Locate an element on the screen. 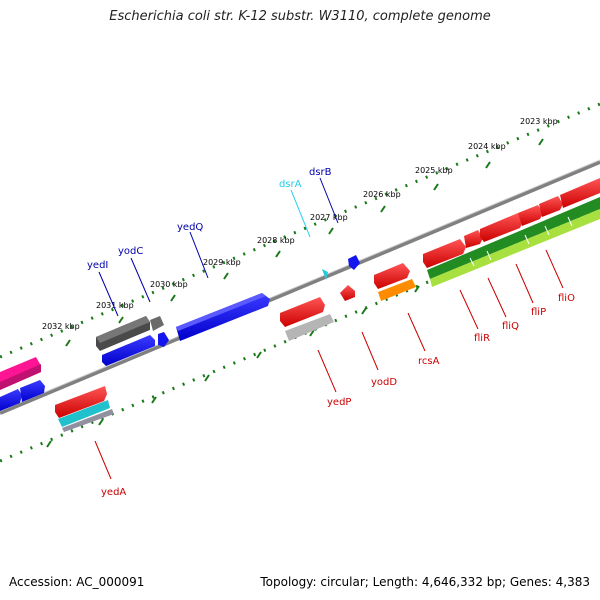 The width and height of the screenshot is (600, 600). gene-blue-left-b is located at coordinates (32, 391).